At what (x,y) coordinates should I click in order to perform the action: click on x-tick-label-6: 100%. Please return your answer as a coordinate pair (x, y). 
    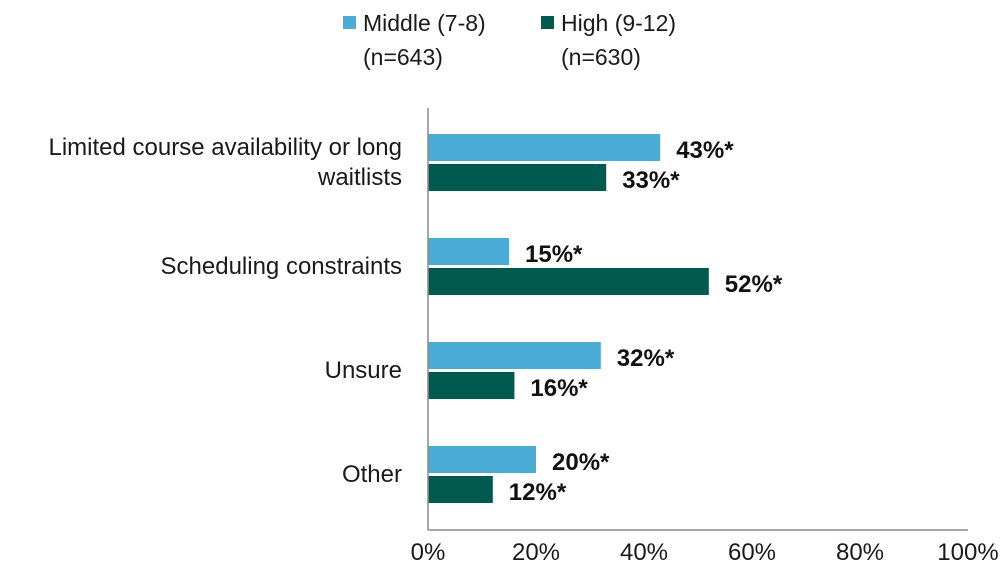
    Looking at the image, I should click on (967, 552).